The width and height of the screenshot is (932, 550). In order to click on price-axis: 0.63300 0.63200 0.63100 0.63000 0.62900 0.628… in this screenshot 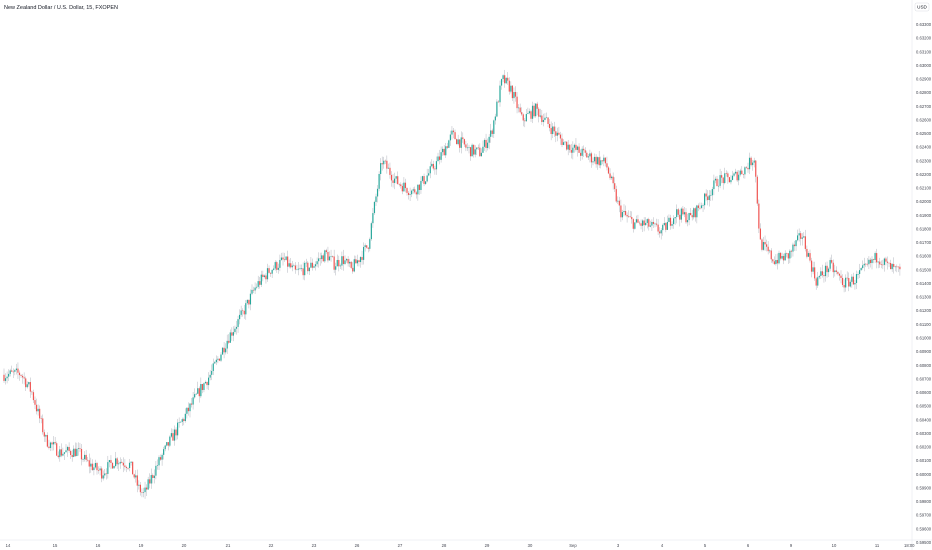, I will do `click(924, 283)`.